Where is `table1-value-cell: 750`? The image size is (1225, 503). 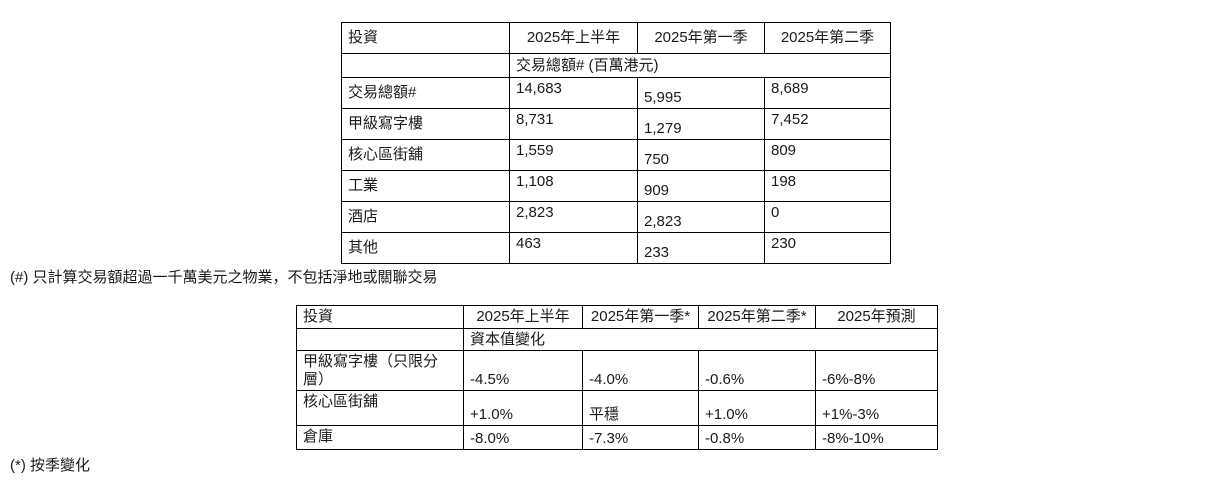 table1-value-cell: 750 is located at coordinates (701, 155).